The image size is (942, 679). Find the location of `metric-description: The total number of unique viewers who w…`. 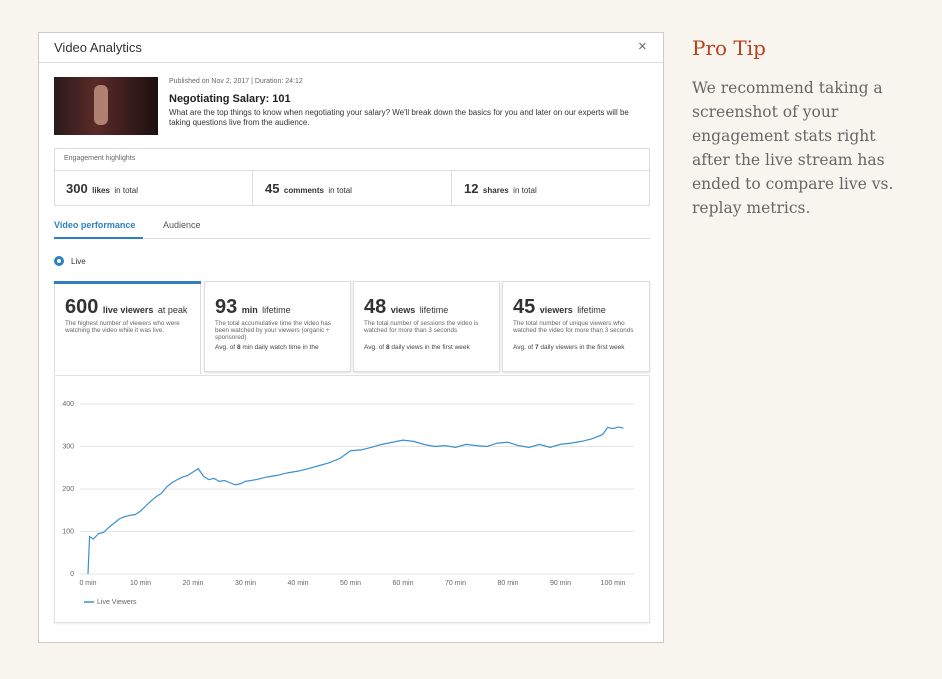

metric-description: The total number of unique viewers who w… is located at coordinates (573, 327).